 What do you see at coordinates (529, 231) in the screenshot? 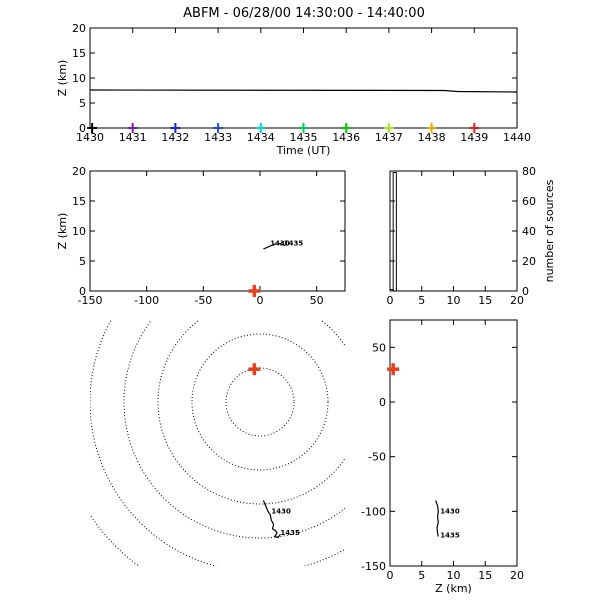
I see `y-tick-label: 40` at bounding box center [529, 231].